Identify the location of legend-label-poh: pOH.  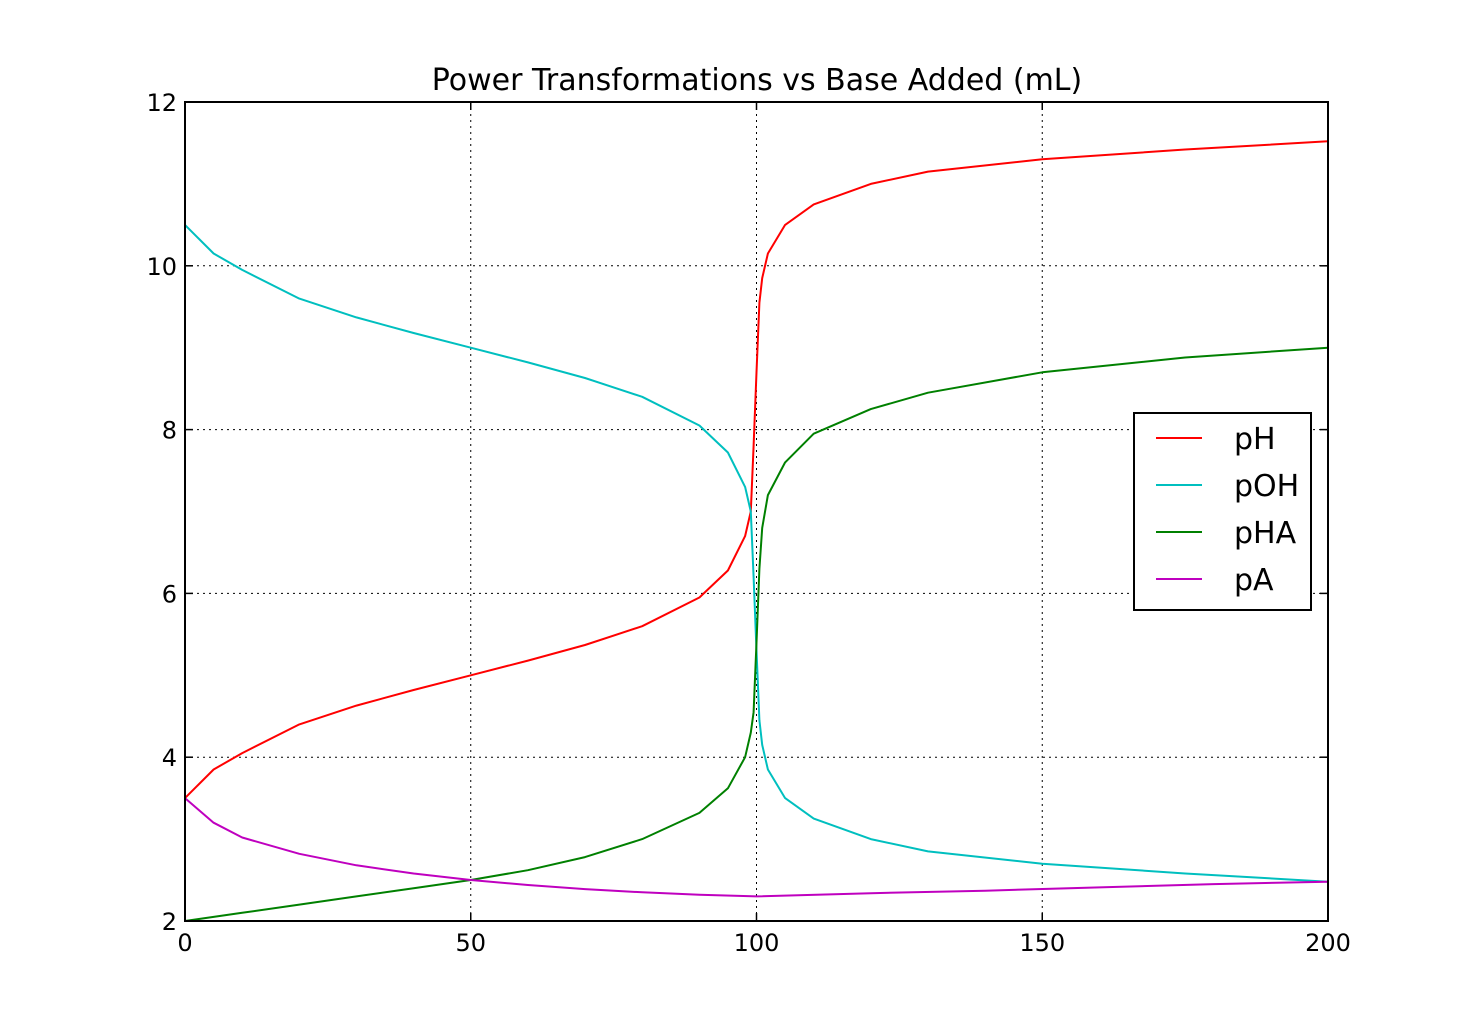
(1266, 486).